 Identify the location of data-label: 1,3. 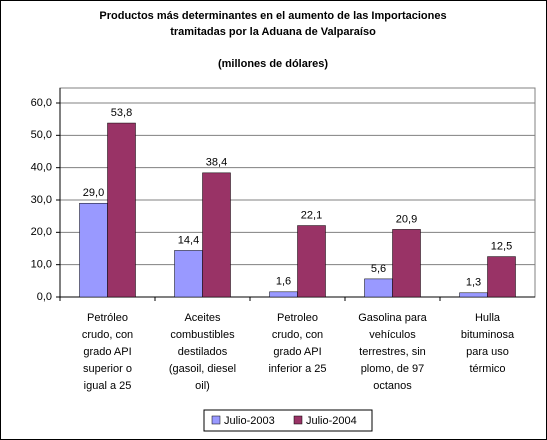
(473, 283).